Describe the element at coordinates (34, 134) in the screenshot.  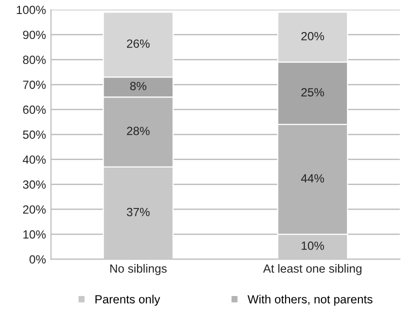
I see `y-tick-label: 50%` at that location.